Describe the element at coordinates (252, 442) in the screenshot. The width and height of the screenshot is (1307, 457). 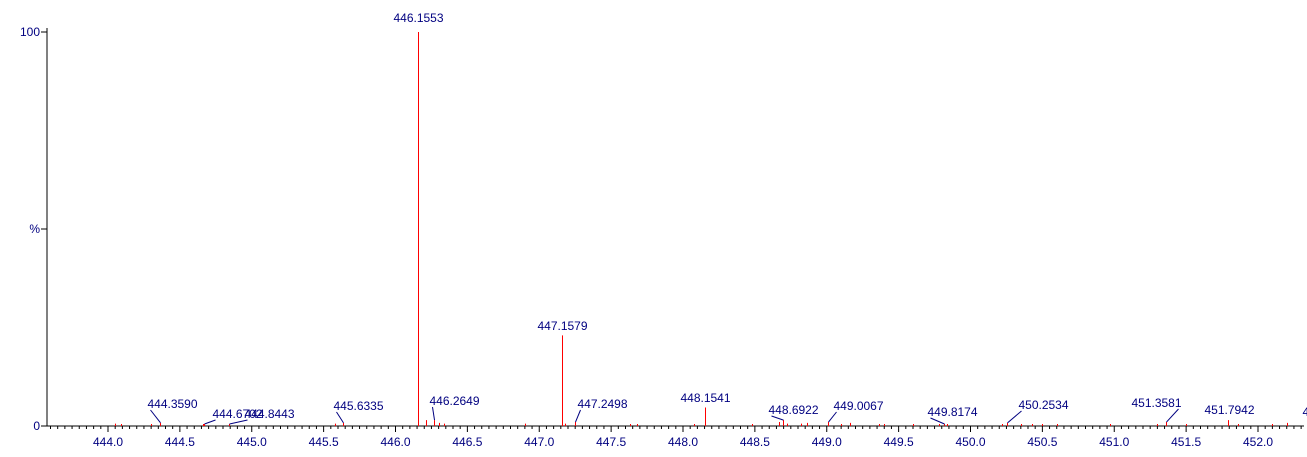
I see `x-tick-label: 445.0` at that location.